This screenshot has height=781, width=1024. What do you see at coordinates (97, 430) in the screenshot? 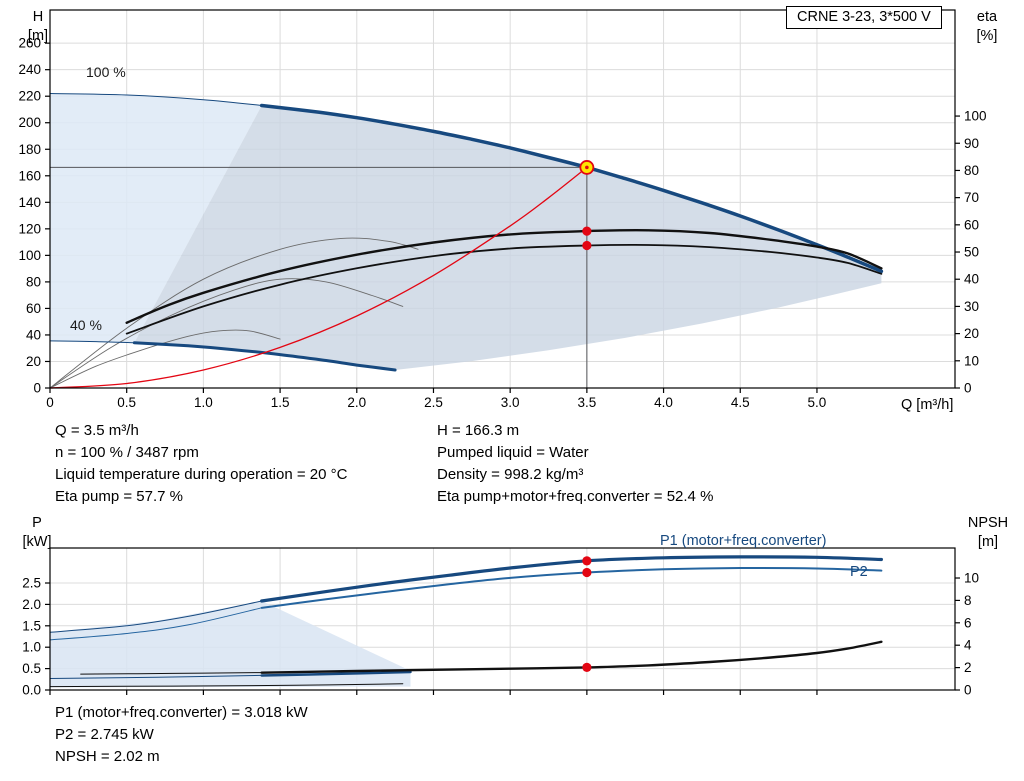
I see `info-q: Q = 3.5 m³/h` at bounding box center [97, 430].